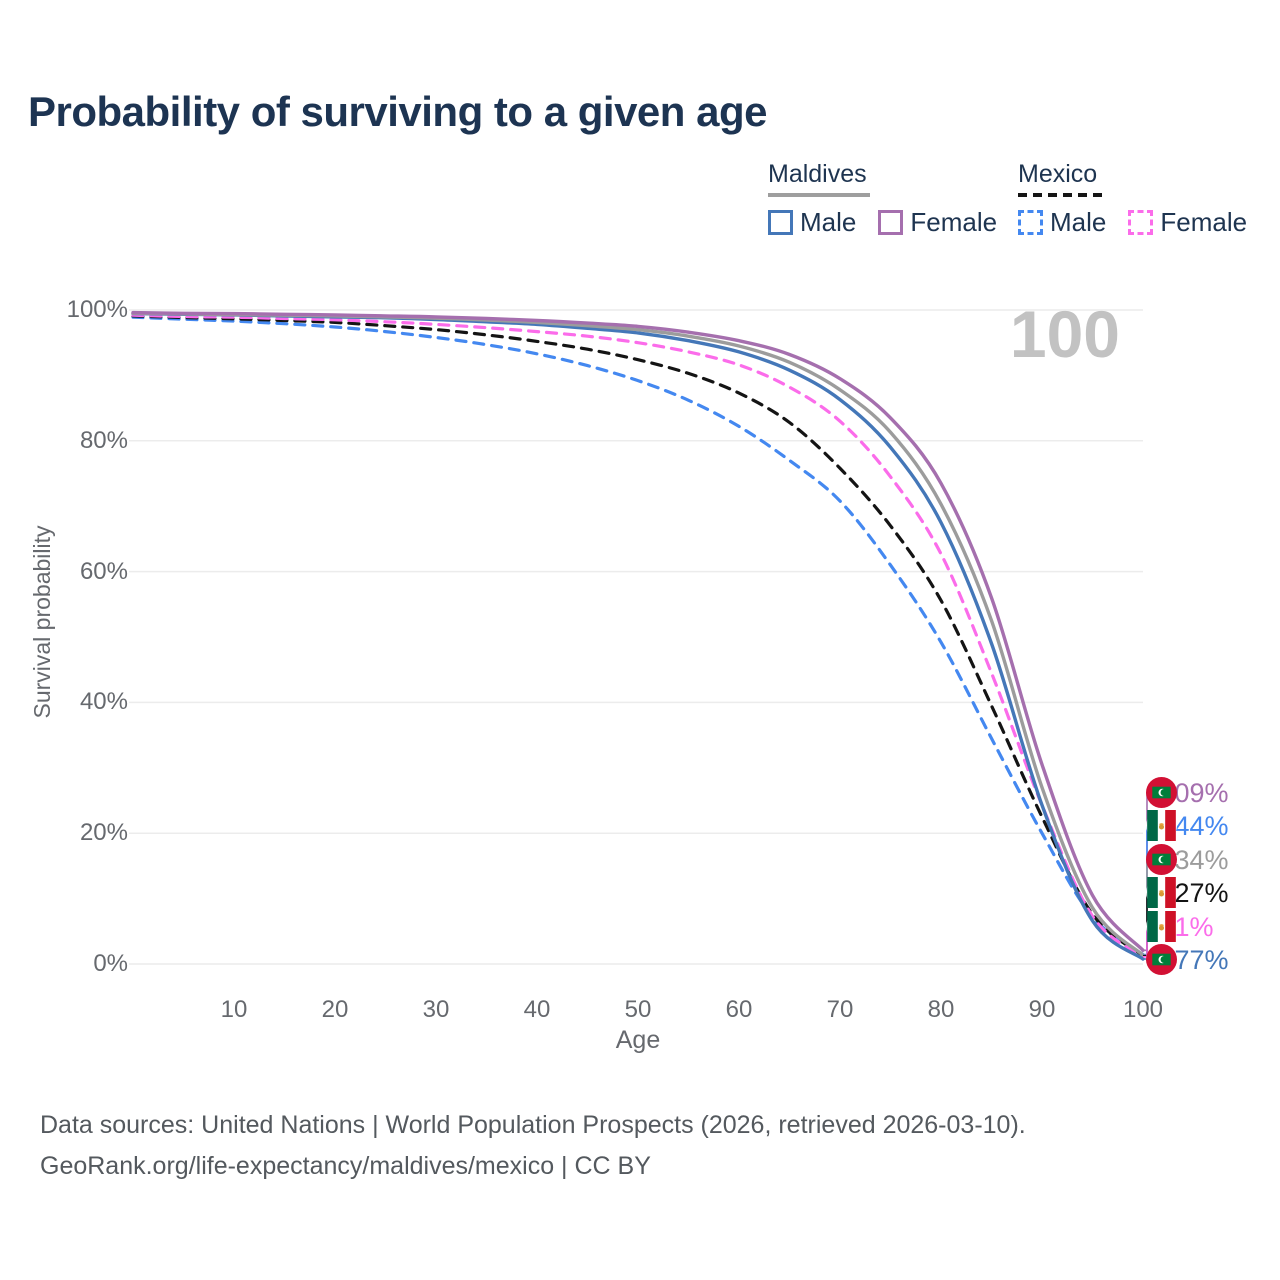 This screenshot has height=1280, width=1280. I want to click on legend-item-mexico-female: Female, so click(1187, 222).